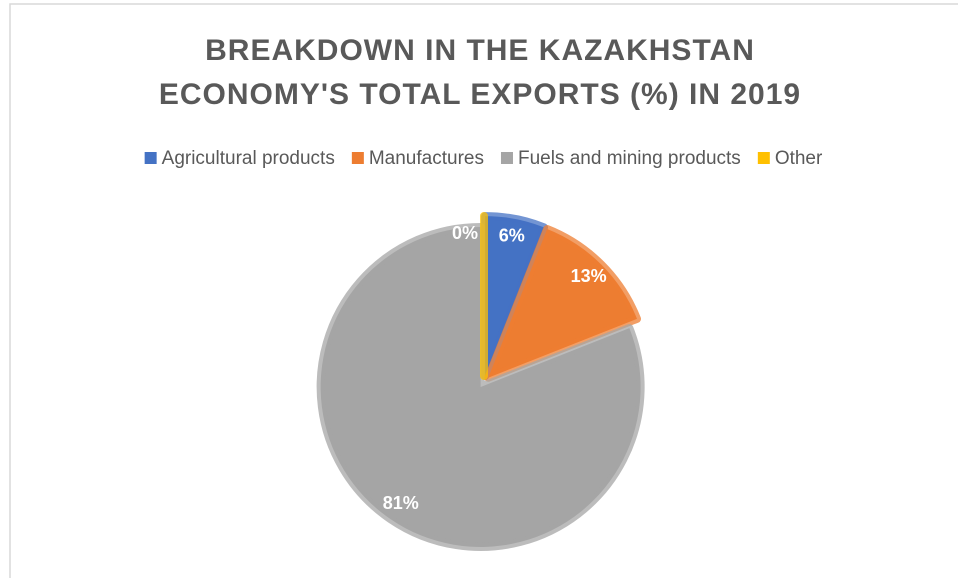 Image resolution: width=958 pixels, height=578 pixels. I want to click on legend-label: Manufactures, so click(426, 158).